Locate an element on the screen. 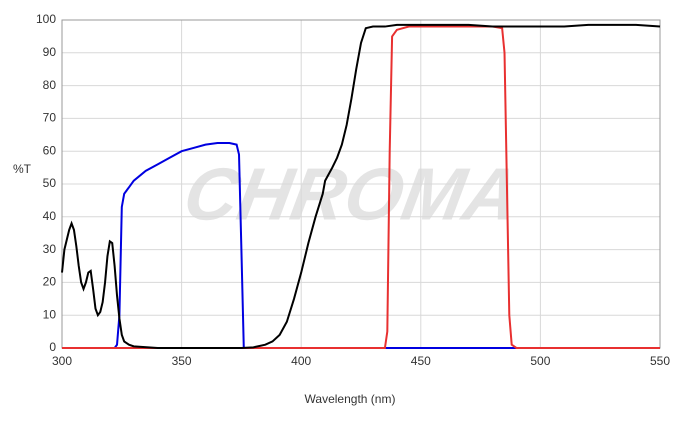  y-tick-label: 70 is located at coordinates (50, 118).